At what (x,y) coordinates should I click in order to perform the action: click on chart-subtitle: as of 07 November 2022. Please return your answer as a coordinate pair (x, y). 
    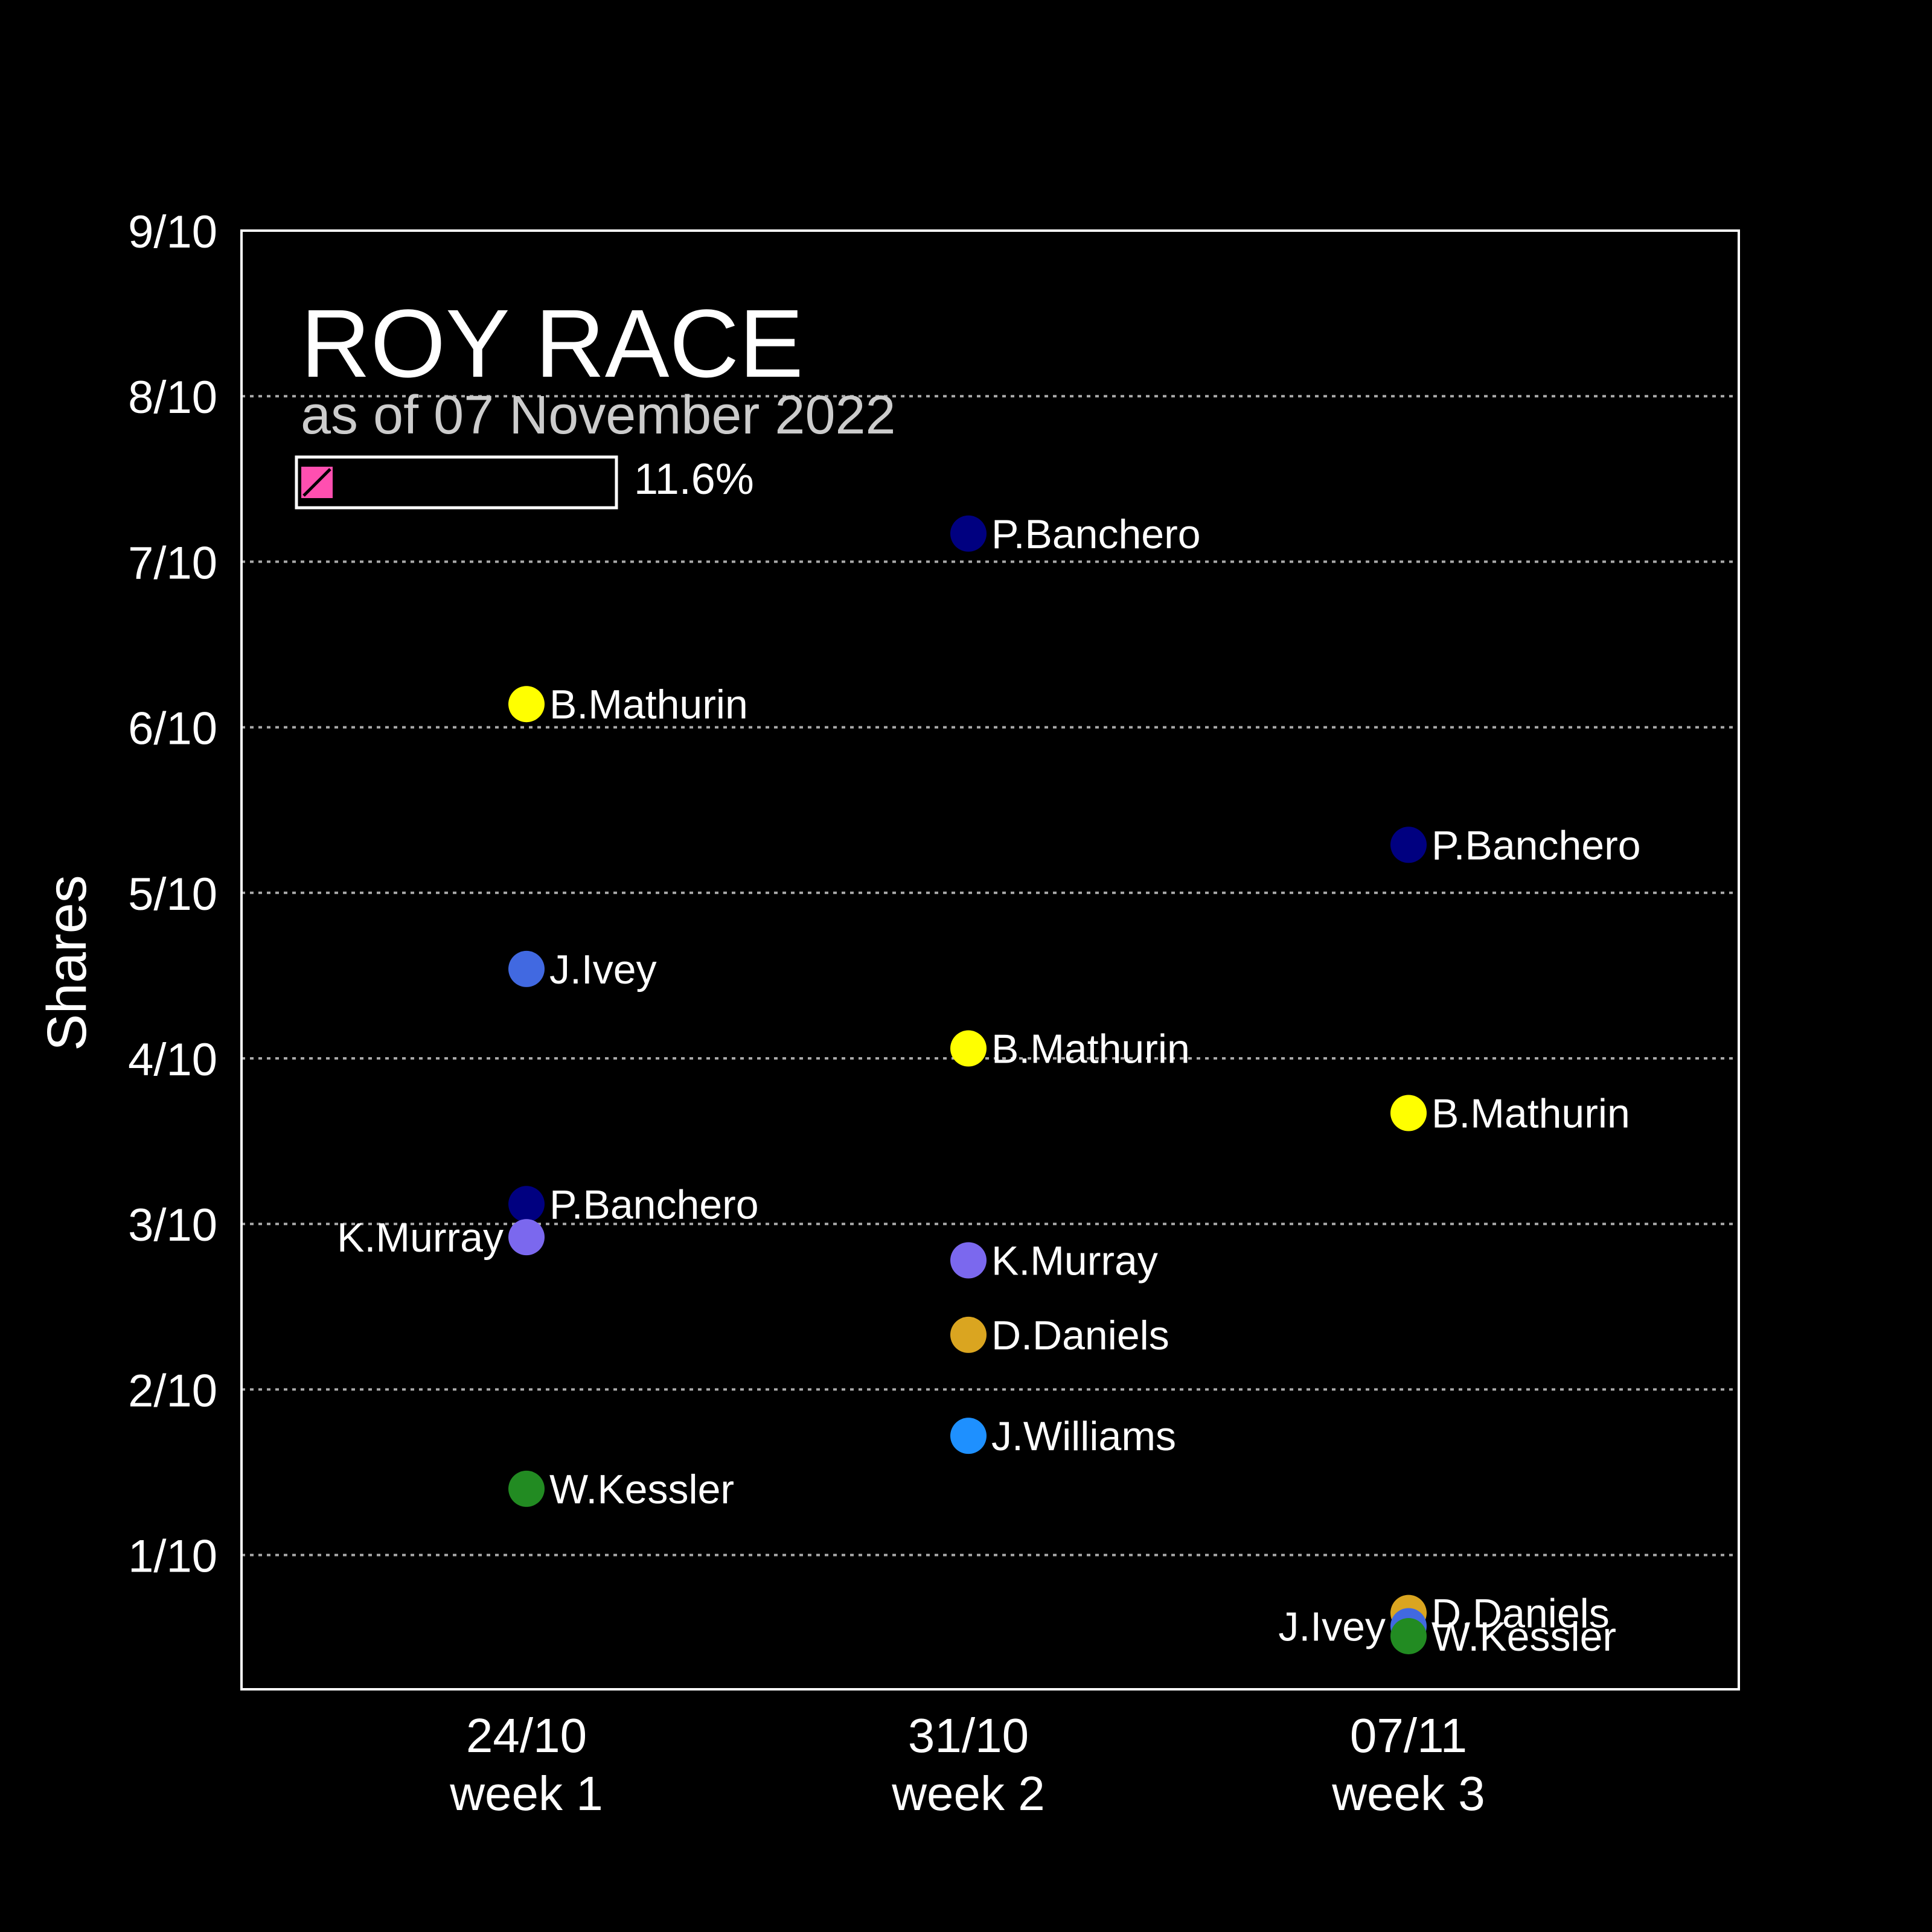
    Looking at the image, I should click on (598, 416).